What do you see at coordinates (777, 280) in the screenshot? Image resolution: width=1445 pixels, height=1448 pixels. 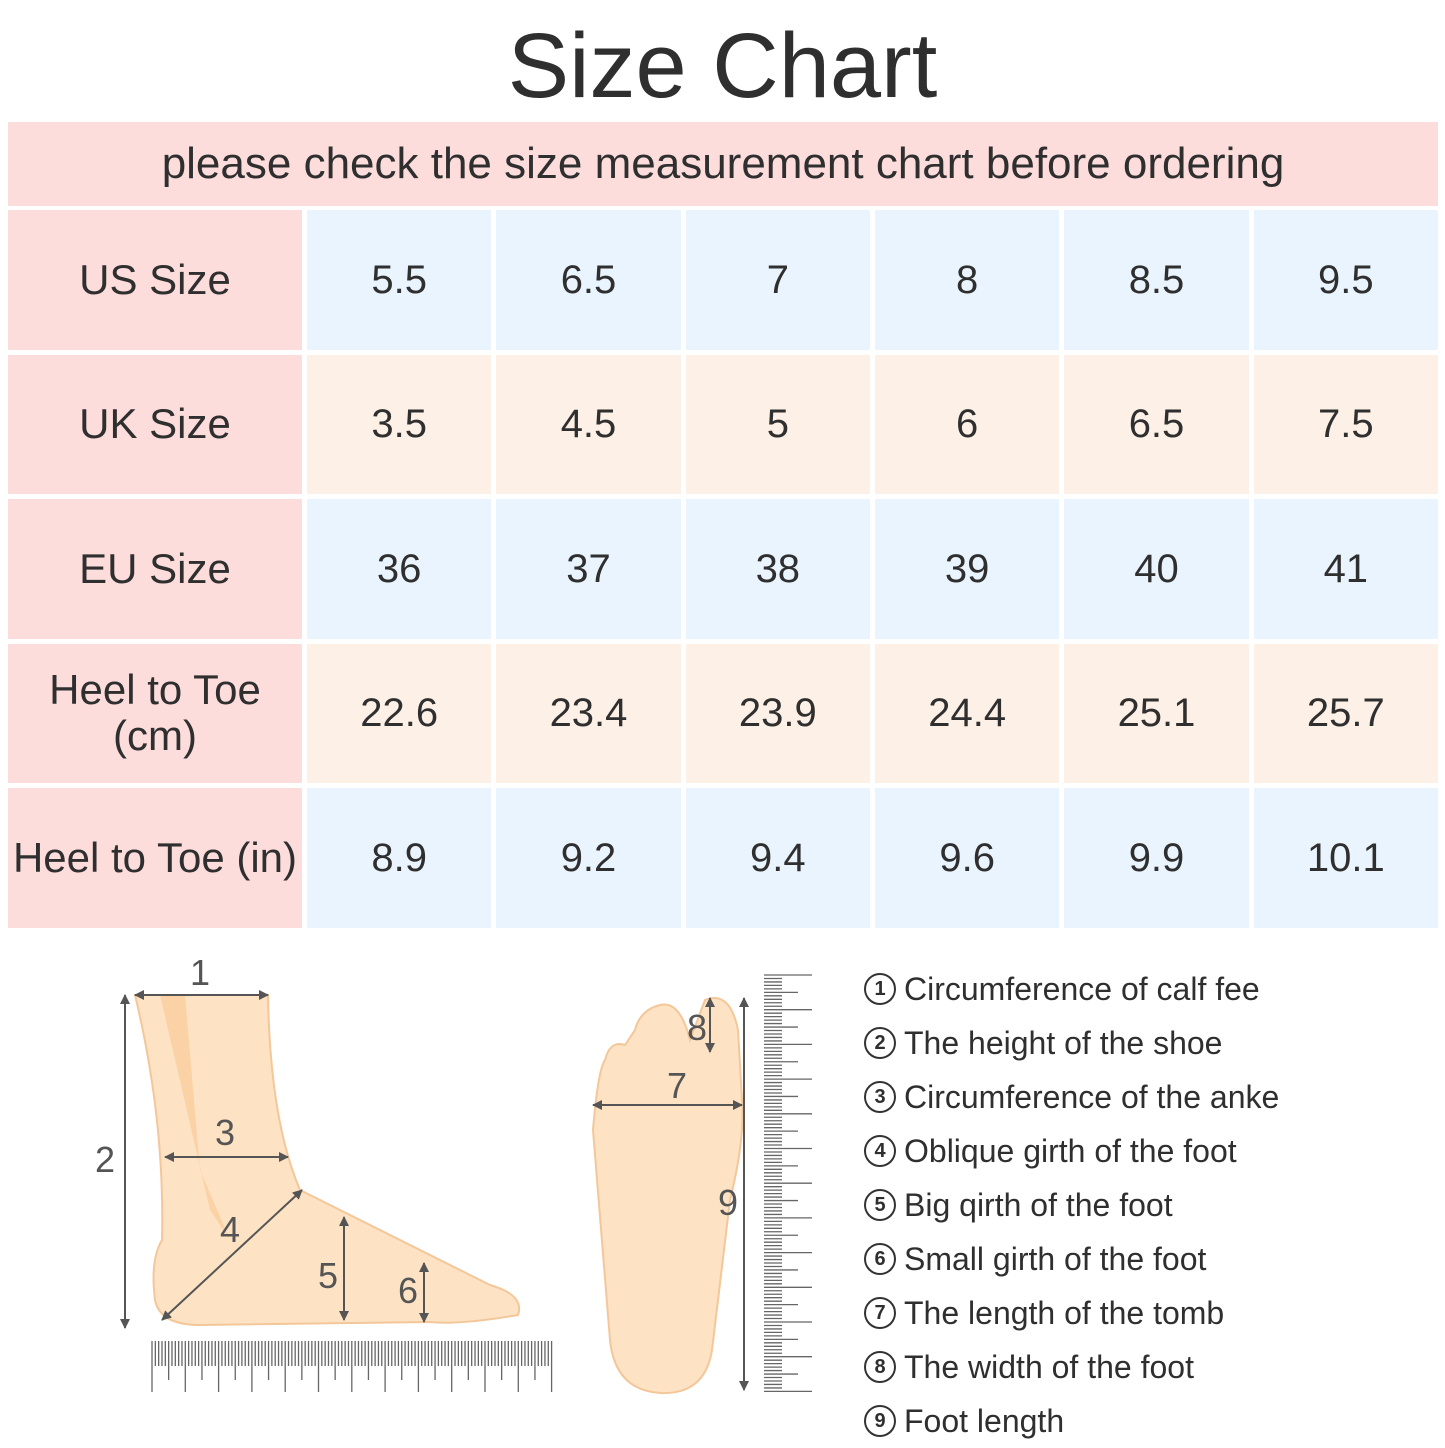 I see `table-cell: 7` at bounding box center [777, 280].